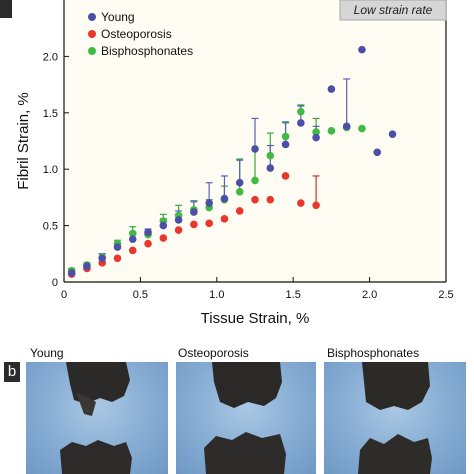 The image size is (474, 474). What do you see at coordinates (216, 295) in the screenshot?
I see `x-tick-label: 1.0` at bounding box center [216, 295].